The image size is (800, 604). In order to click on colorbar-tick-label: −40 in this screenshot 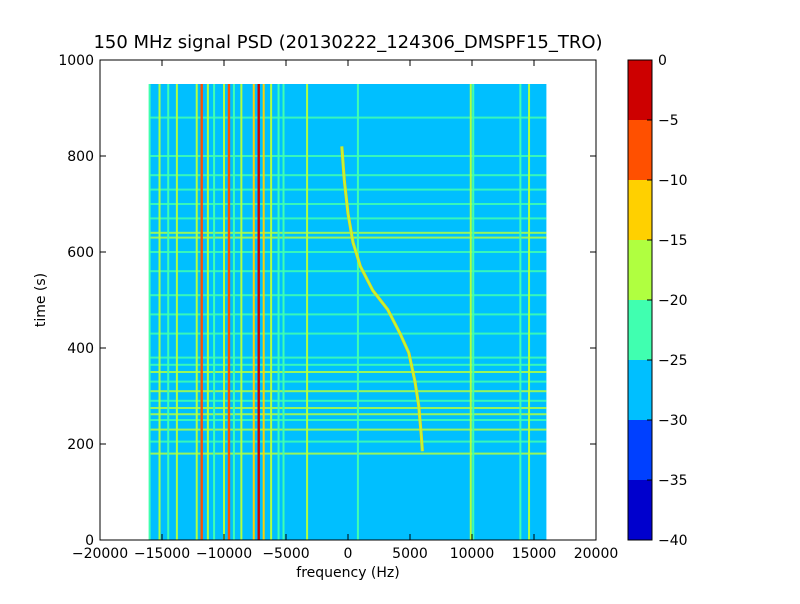, I will do `click(673, 541)`.